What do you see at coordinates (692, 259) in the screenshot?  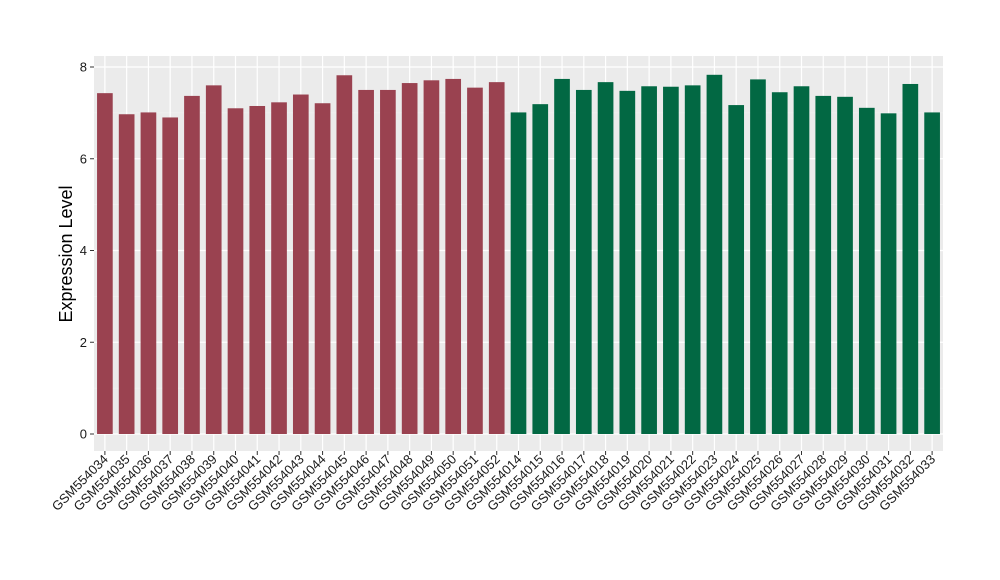 I see `bar-GSM554022` at bounding box center [692, 259].